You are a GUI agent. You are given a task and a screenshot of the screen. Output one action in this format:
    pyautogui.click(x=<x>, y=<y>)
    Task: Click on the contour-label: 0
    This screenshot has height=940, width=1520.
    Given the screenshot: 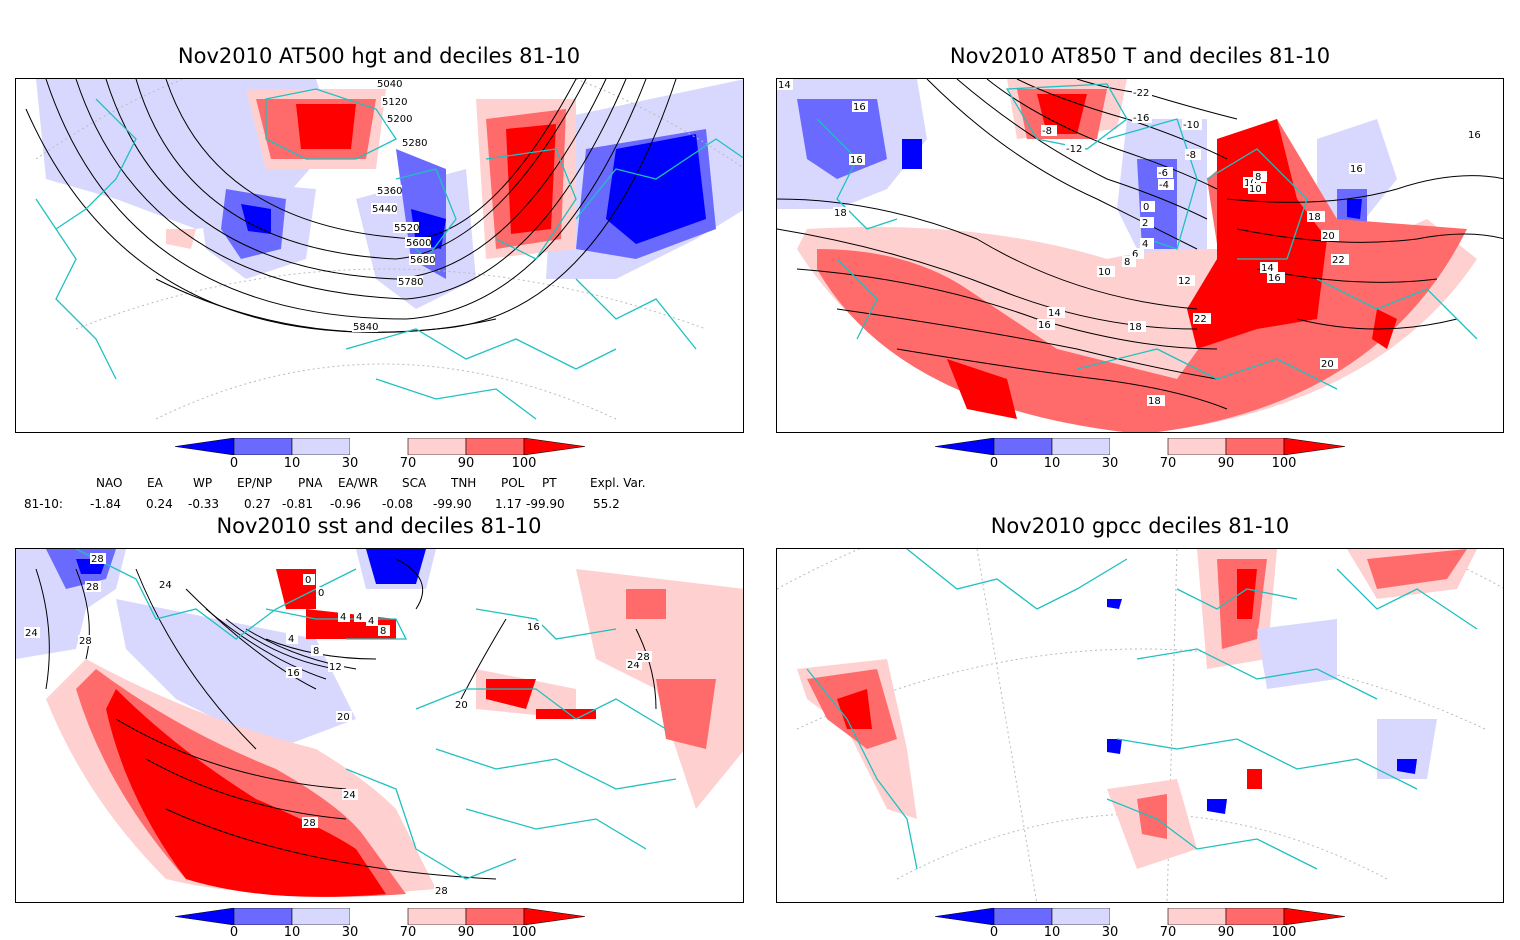 What is the action you would take?
    pyautogui.click(x=321, y=593)
    